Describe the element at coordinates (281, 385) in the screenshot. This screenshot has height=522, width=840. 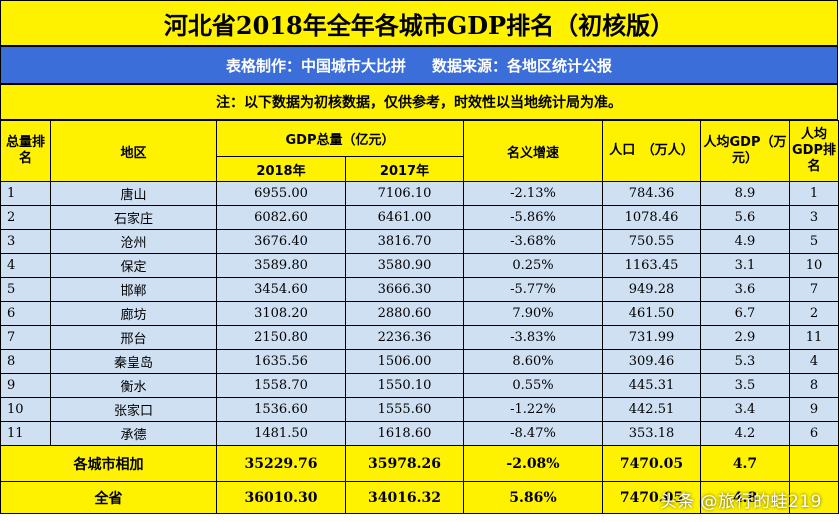
I see `cell-gdp-2018: 1558.70` at that location.